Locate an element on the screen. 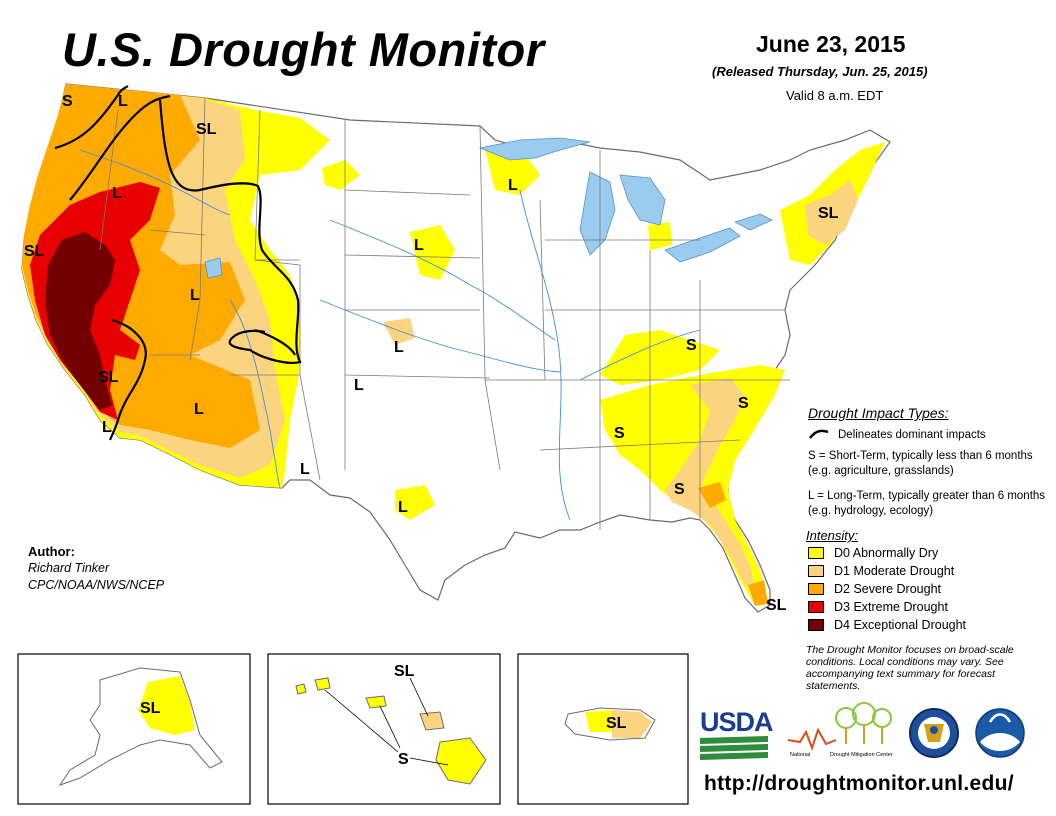  puerto-rico-d1 is located at coordinates (632, 724).